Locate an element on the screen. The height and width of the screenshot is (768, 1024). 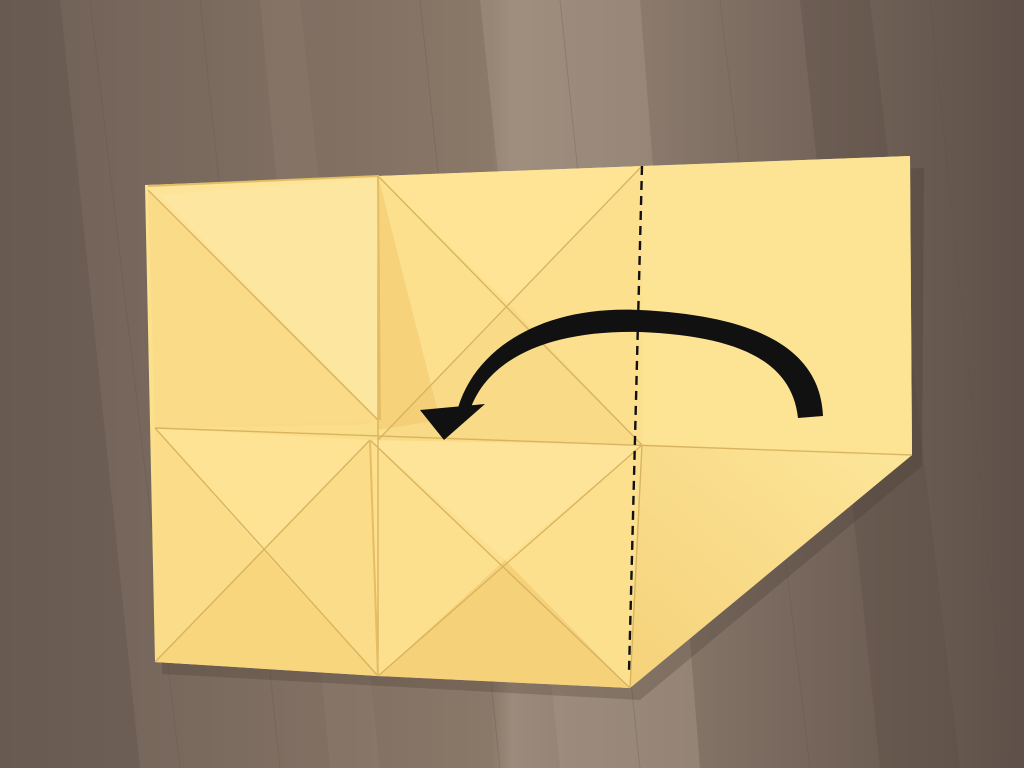
flap-edges is located at coordinates (264, 425).